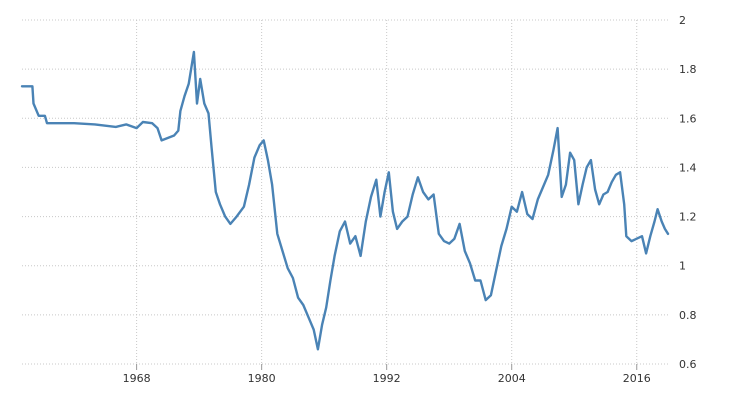 The width and height of the screenshot is (730, 405). Describe the element at coordinates (262, 378) in the screenshot. I see `x-tick-label: 1980` at that location.